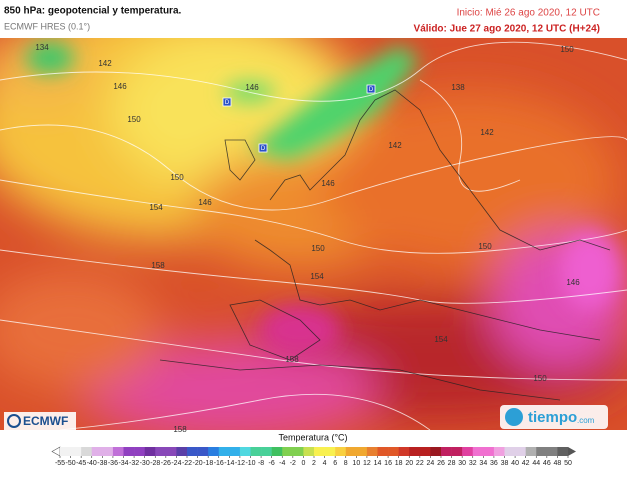  I want to click on colorbar-tick-label: 32, so click(473, 463).